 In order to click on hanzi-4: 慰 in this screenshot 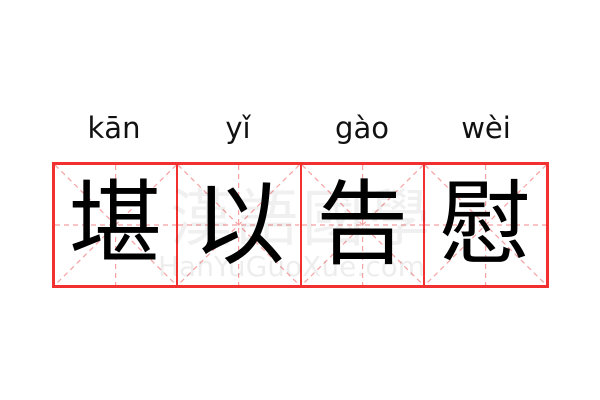, I will do `click(485, 224)`.